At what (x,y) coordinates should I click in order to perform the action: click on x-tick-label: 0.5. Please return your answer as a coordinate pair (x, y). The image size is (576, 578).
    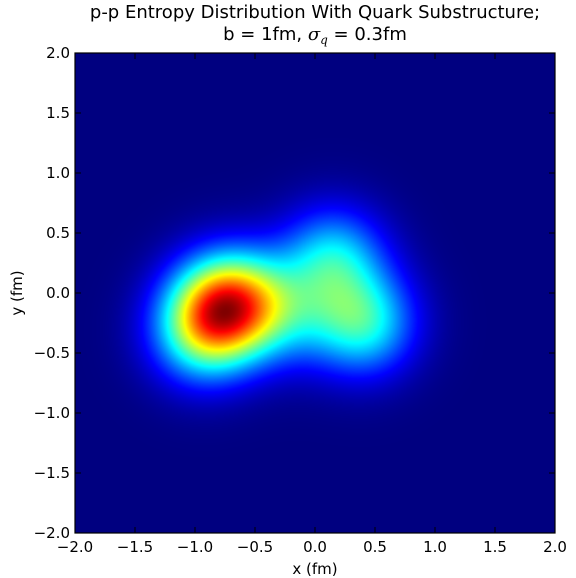
    Looking at the image, I should click on (375, 547).